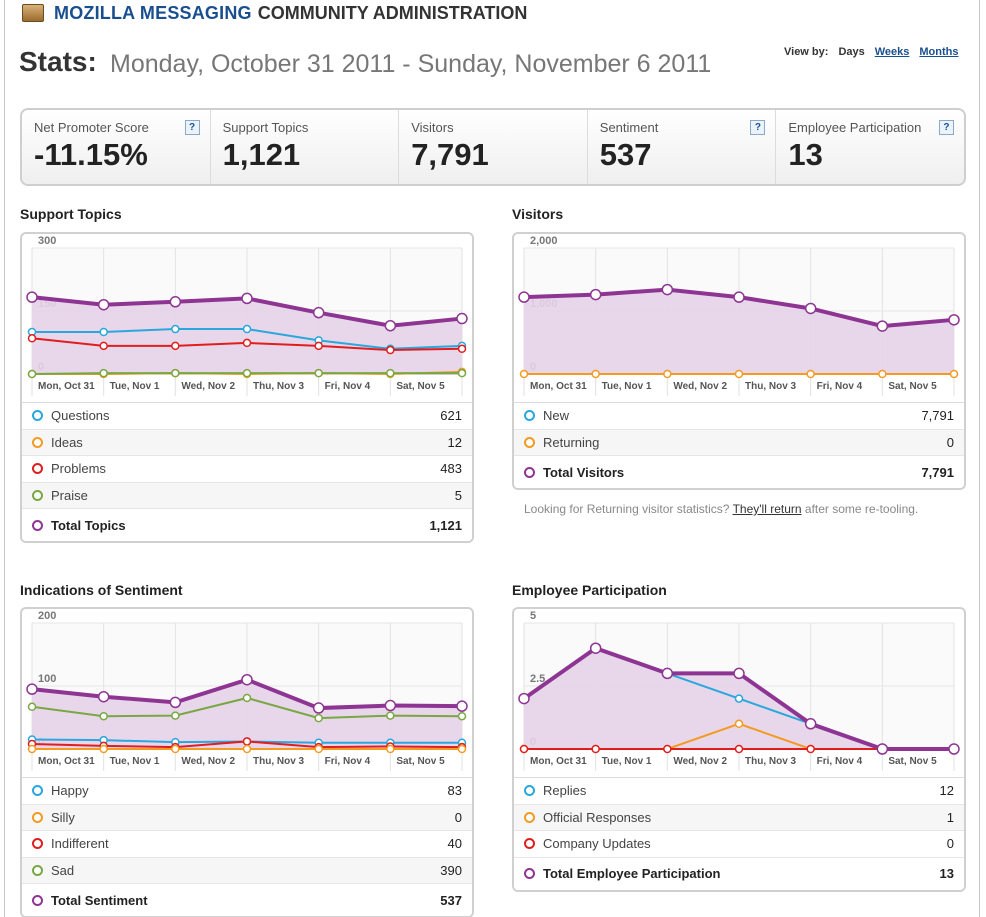 Image resolution: width=986 pixels, height=917 pixels. Describe the element at coordinates (78, 469) in the screenshot. I see `legend-label: Problems` at that location.